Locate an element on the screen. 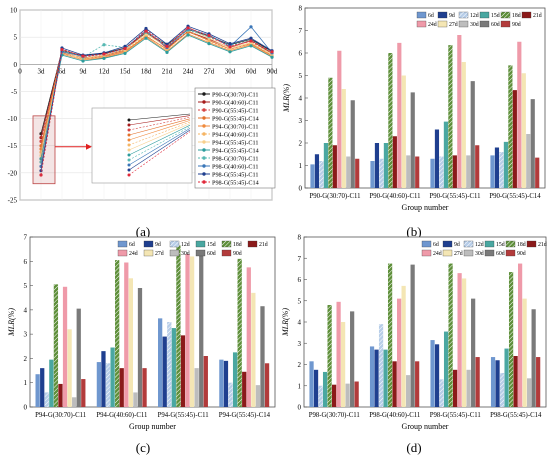  panel-a-legend-label: P90-G(55:45)-C14 is located at coordinates (235, 118).